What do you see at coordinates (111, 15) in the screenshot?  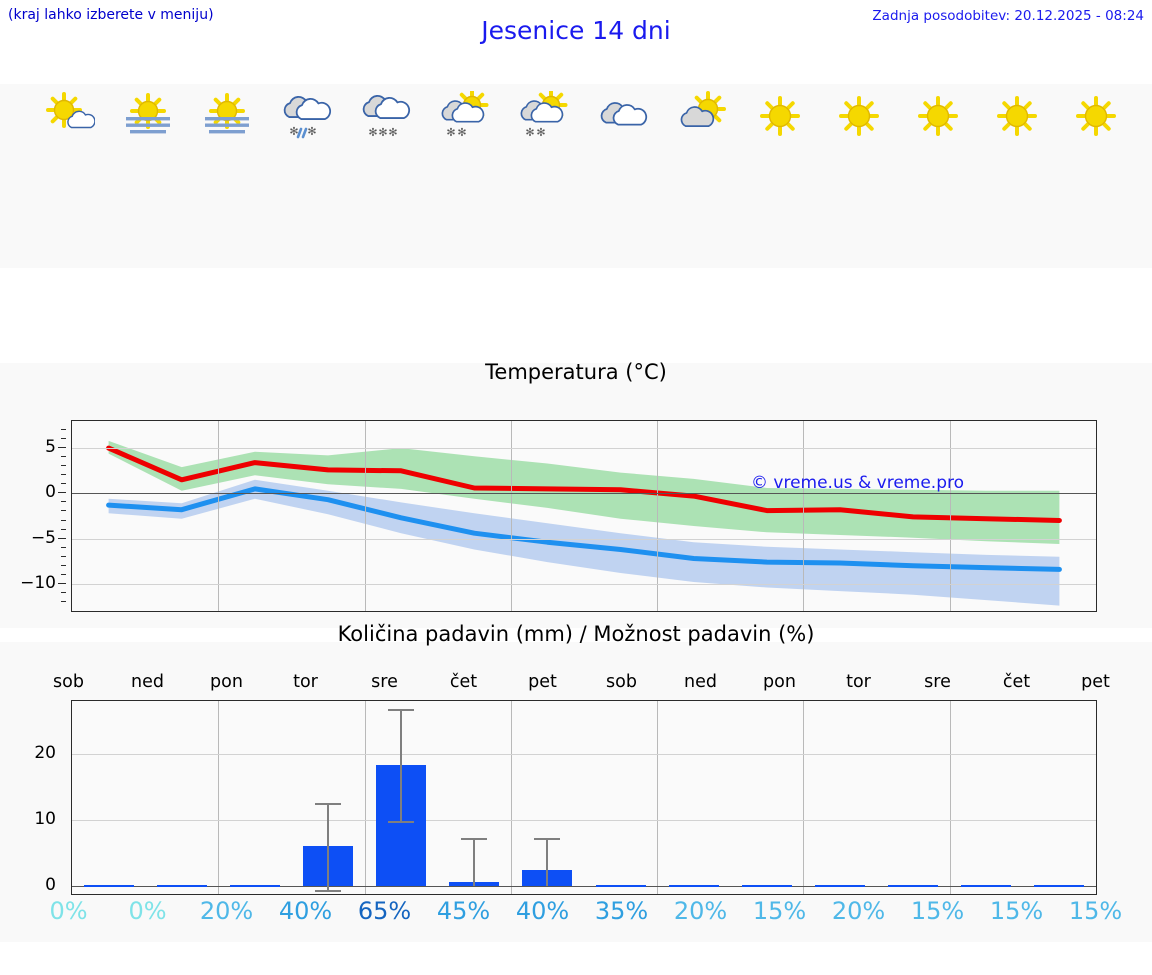 I see `menu-hint: (kraj lahko izberete v meniju)` at bounding box center [111, 15].